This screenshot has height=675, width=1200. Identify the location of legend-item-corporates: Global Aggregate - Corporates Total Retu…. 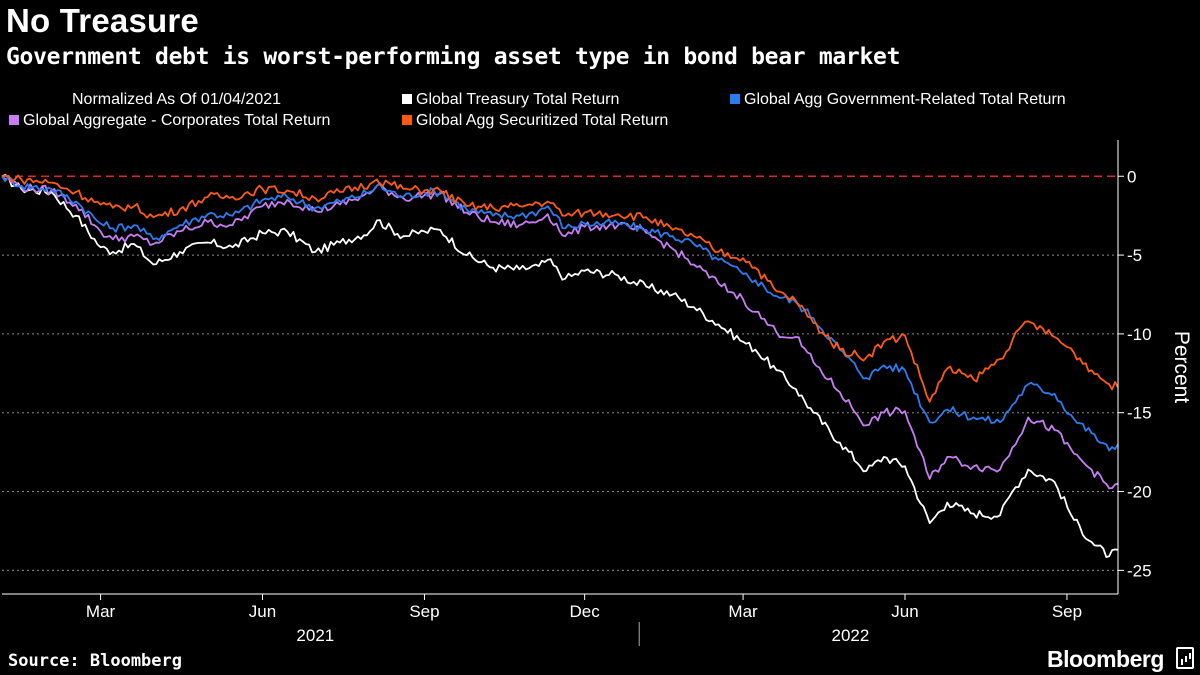
(169, 121).